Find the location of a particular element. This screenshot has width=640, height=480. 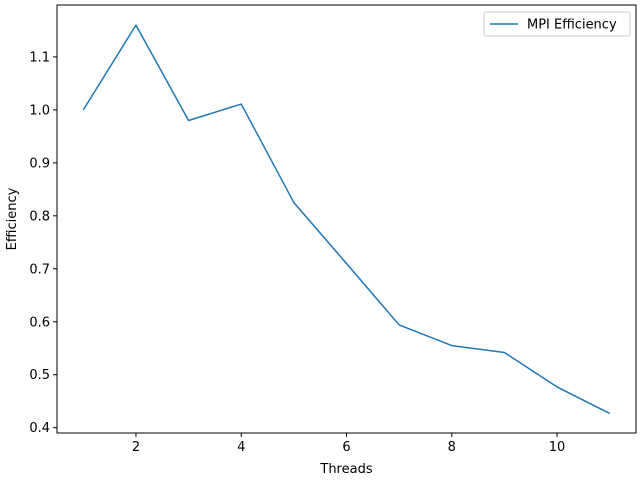

y-tick-label: 0.4 is located at coordinates (39, 428).